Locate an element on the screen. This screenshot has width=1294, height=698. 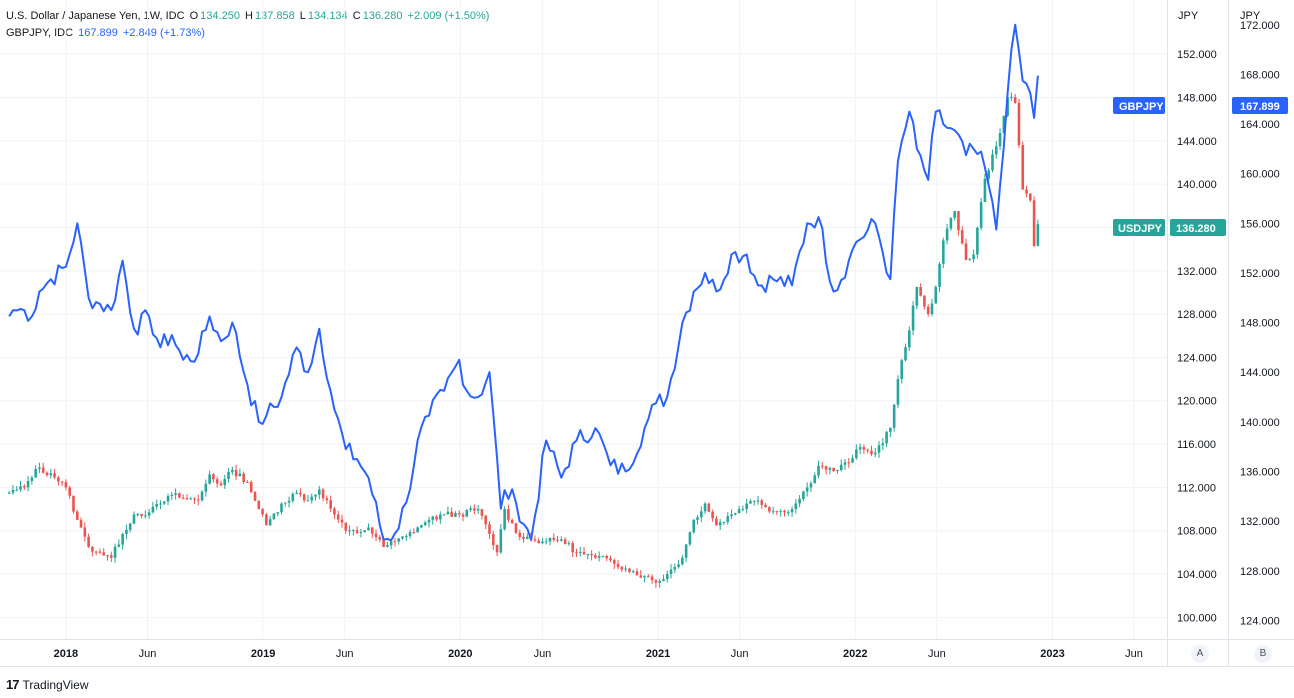
scale-a-button: A is located at coordinates (1200, 654).